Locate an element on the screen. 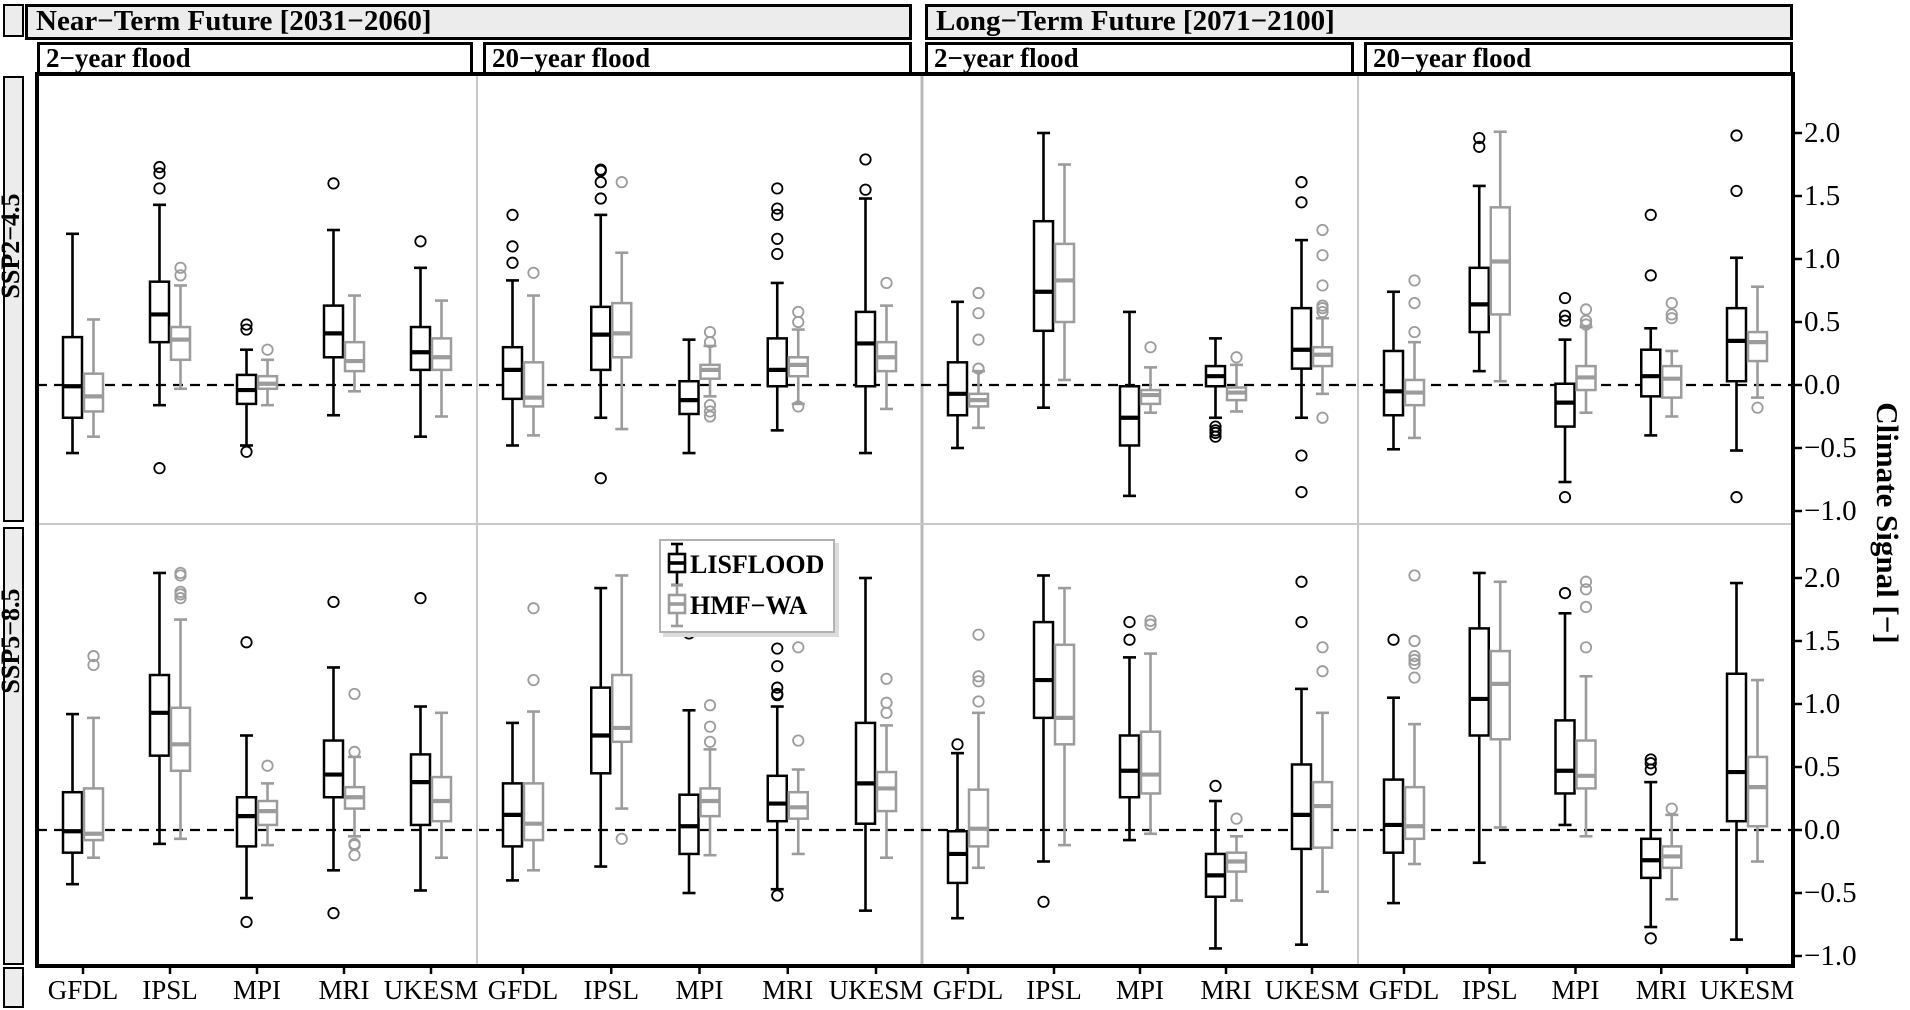 The height and width of the screenshot is (1010, 1910). y-tick-label: −1.0 is located at coordinates (1830, 511).